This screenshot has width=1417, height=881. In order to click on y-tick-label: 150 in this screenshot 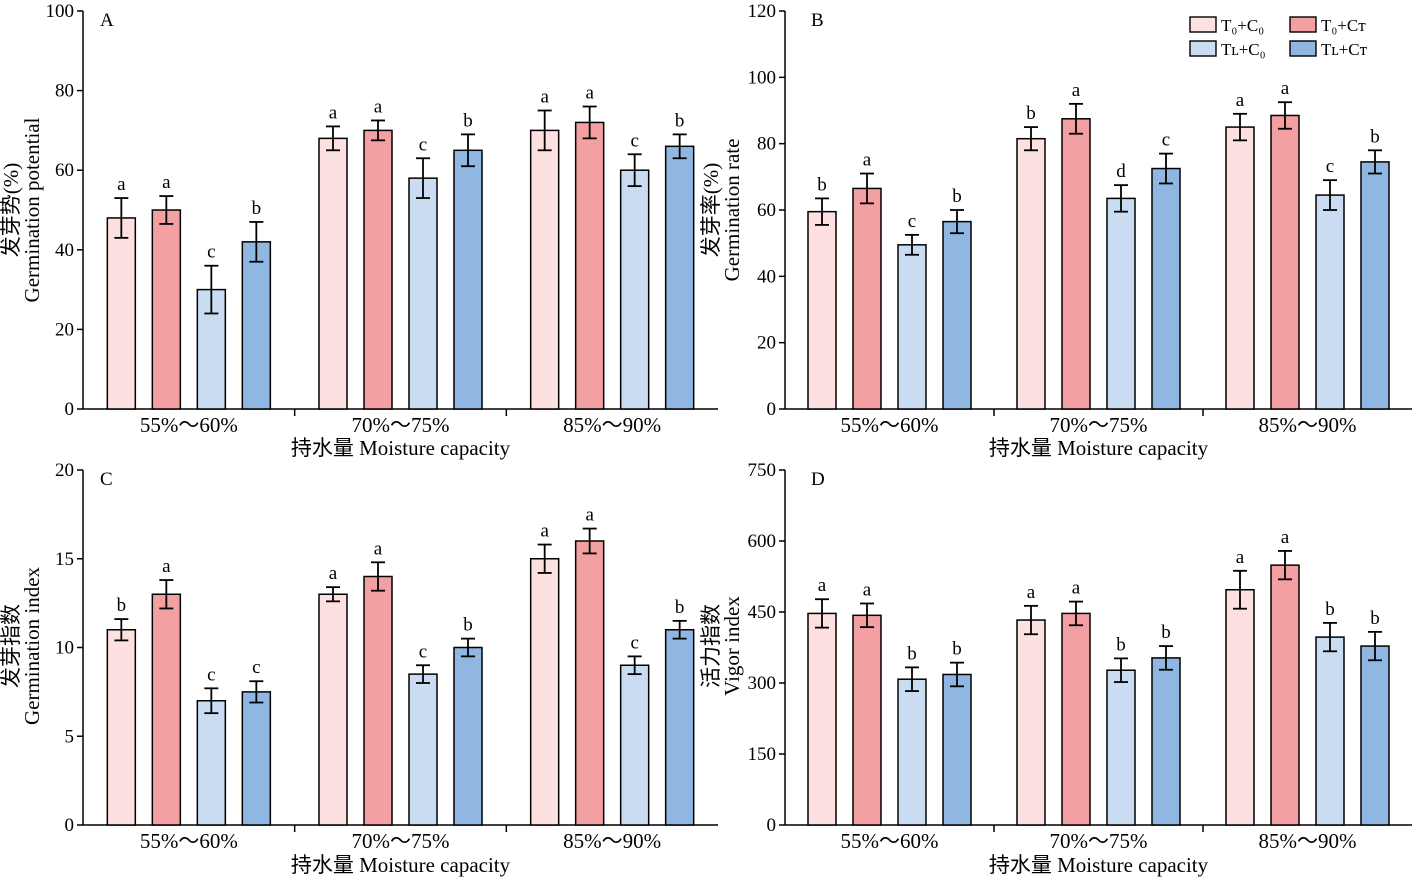, I will do `click(762, 754)`.